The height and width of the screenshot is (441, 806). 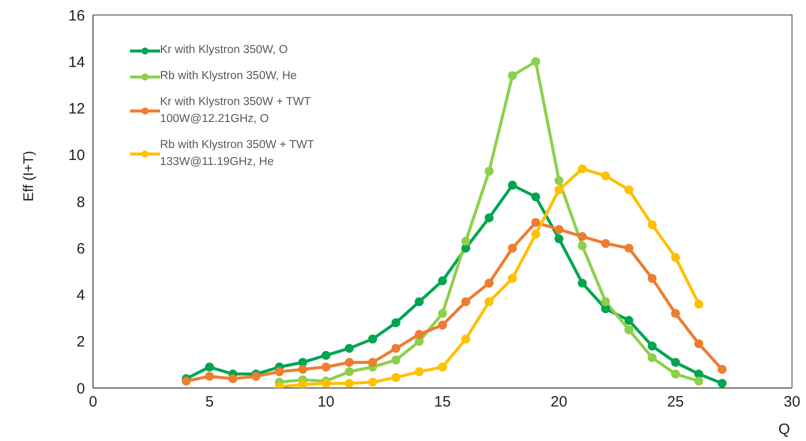 What do you see at coordinates (80, 342) in the screenshot?
I see `y-tick-label: 2` at bounding box center [80, 342].